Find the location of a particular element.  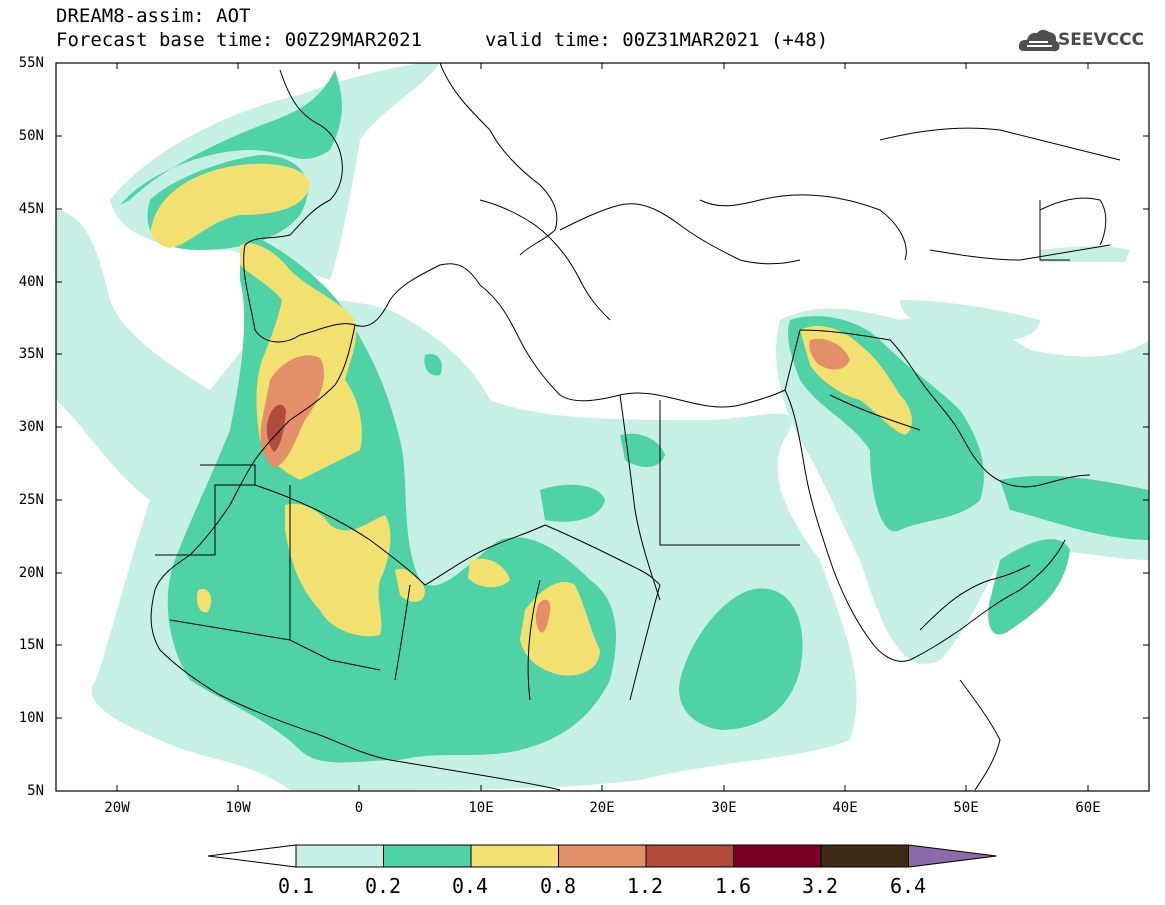

colorbar-label: 0.1 is located at coordinates (296, 886).